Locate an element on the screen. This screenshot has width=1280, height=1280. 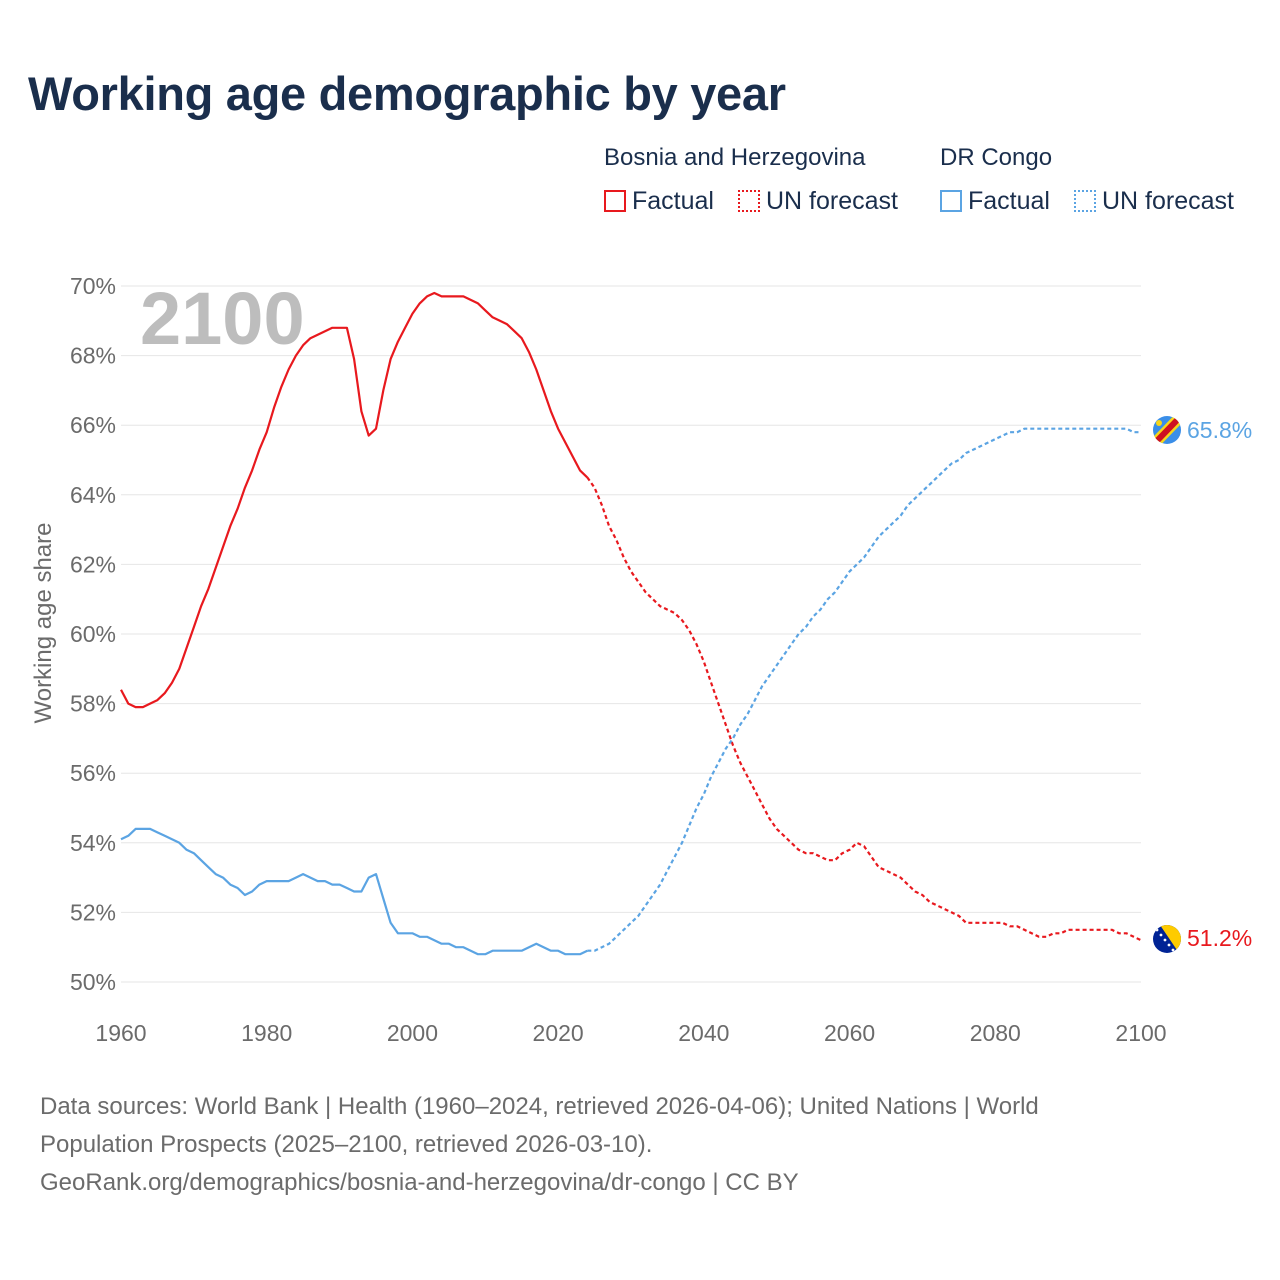
legend-bosnia-forecast: UN forecast is located at coordinates (818, 201).